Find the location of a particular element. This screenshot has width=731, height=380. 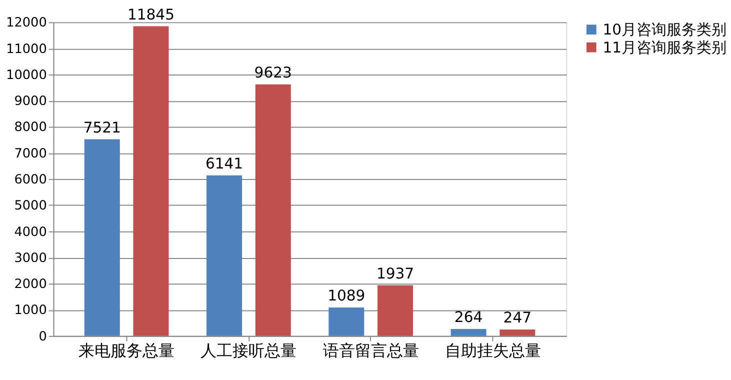

y-tick-label: 2000 is located at coordinates (30, 284).